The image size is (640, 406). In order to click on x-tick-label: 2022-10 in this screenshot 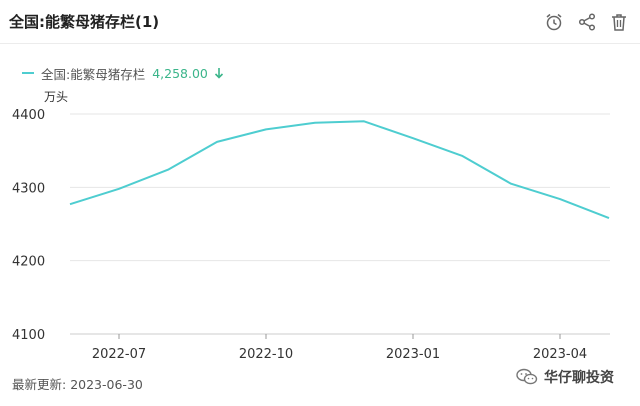, I will do `click(266, 354)`.